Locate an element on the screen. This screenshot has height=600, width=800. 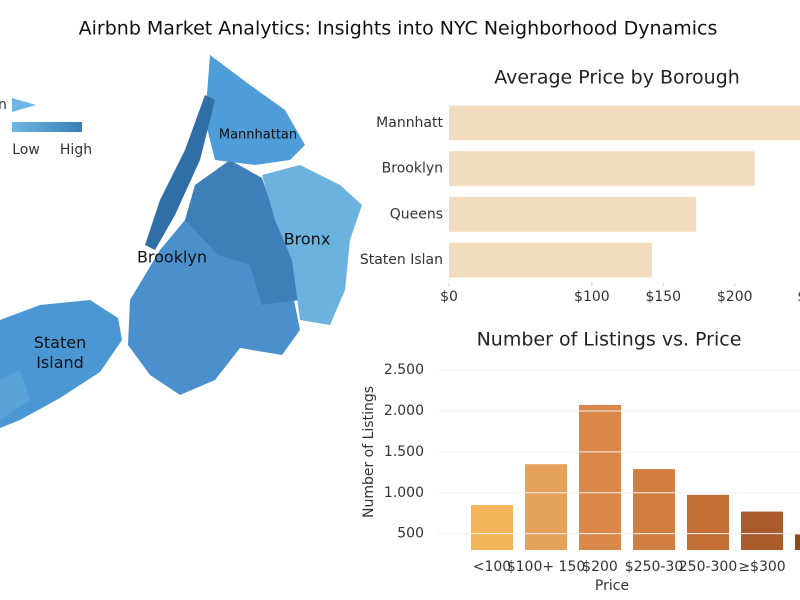
queens is located at coordinates (242, 232).